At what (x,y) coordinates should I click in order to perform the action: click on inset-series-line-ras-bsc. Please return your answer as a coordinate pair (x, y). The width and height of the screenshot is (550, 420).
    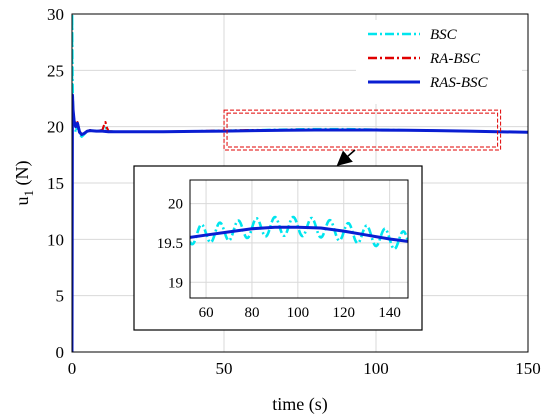
    Looking at the image, I should click on (299, 234).